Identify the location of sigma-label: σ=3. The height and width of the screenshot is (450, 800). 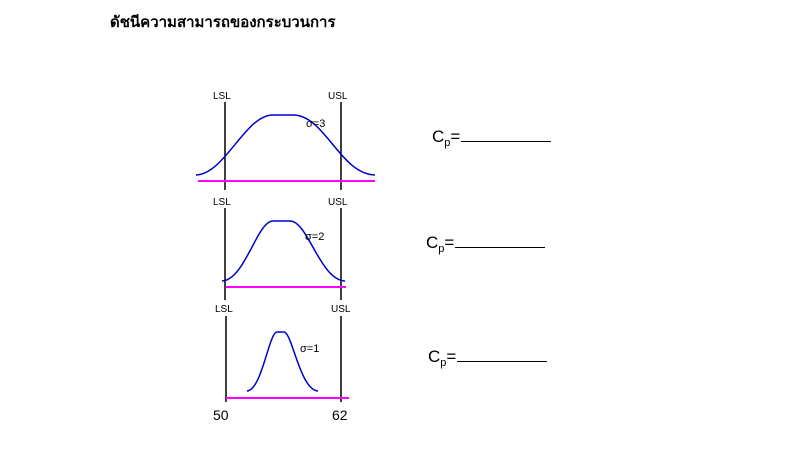
(315, 124).